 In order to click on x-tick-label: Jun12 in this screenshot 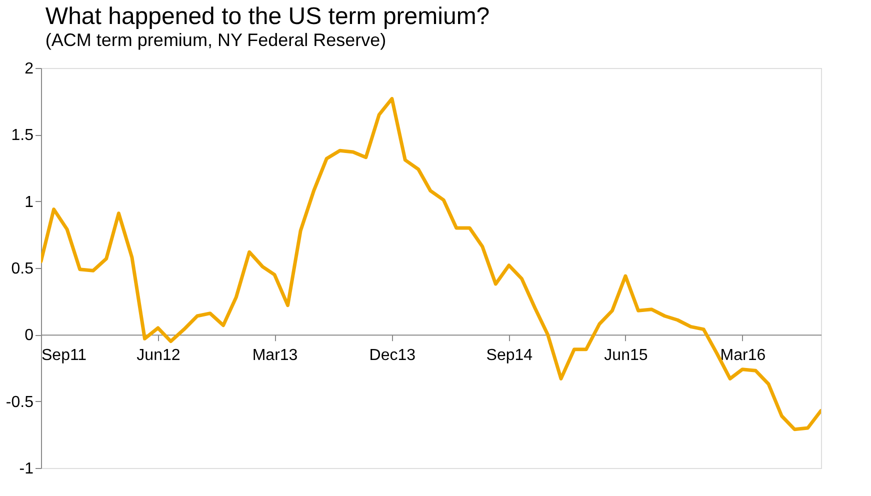, I will do `click(158, 355)`.